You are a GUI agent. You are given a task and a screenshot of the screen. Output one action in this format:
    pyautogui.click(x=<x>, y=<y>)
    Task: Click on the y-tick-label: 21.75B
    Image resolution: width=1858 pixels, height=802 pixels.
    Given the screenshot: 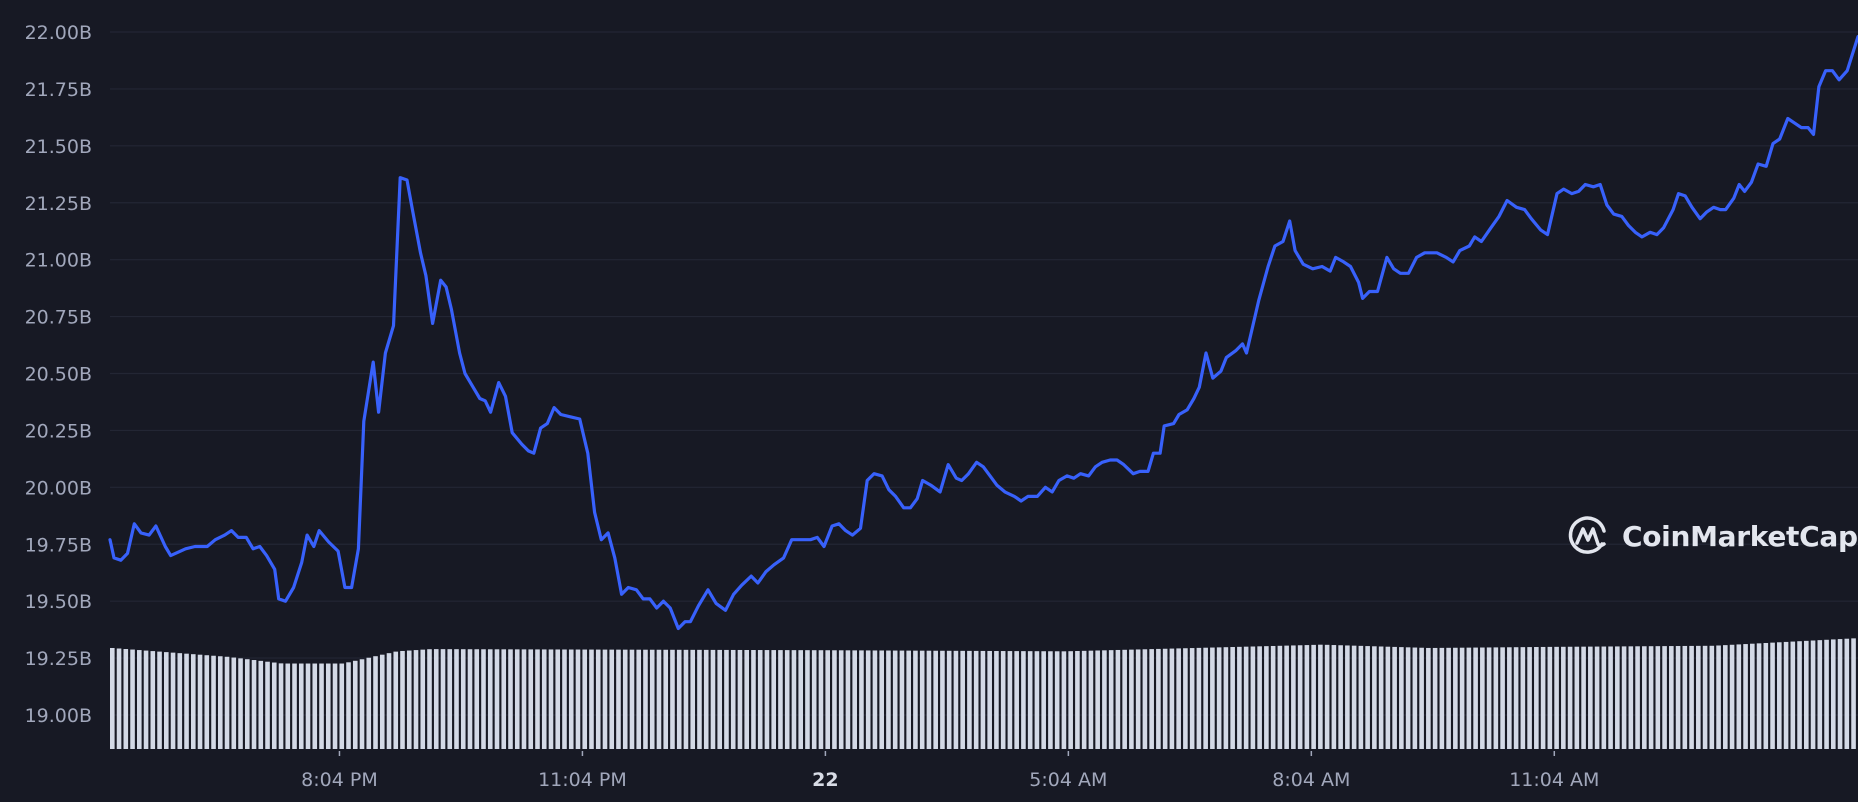 What is the action you would take?
    pyautogui.click(x=58, y=90)
    